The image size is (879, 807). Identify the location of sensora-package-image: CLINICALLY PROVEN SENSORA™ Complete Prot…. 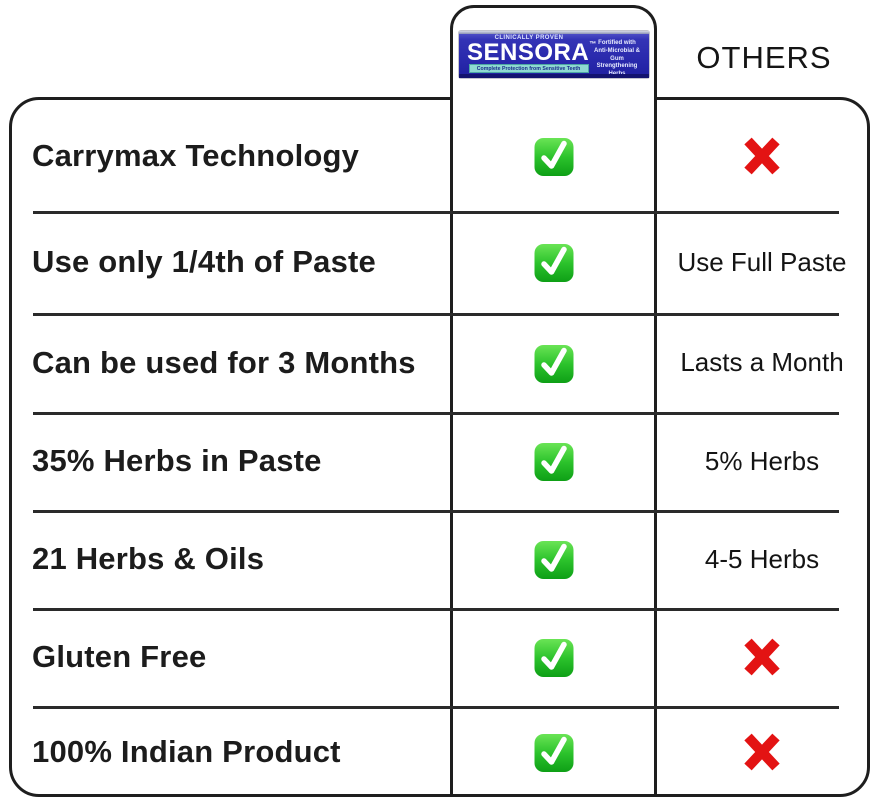
(554, 54).